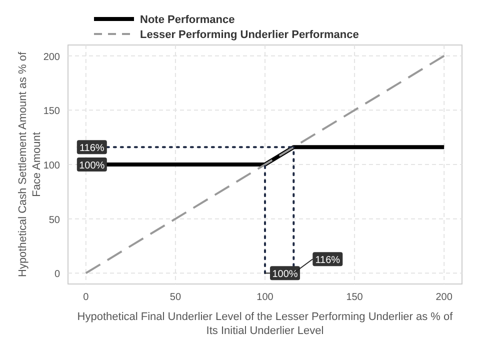 The height and width of the screenshot is (360, 480). What do you see at coordinates (176, 297) in the screenshot?
I see `x-tick-label: 50` at bounding box center [176, 297].